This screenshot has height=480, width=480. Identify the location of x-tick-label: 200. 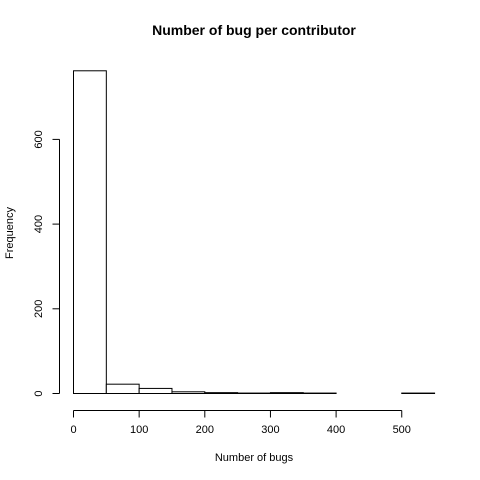
(205, 430).